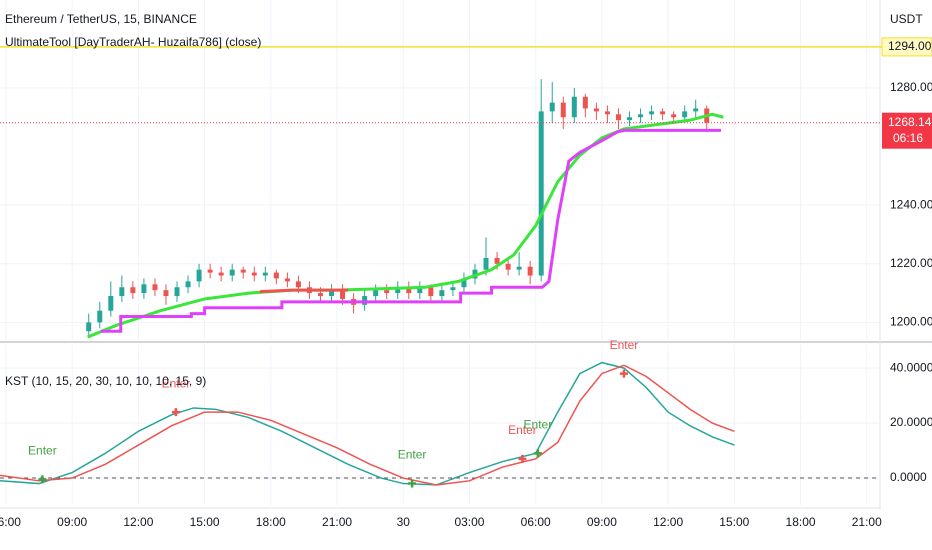 The height and width of the screenshot is (550, 932). I want to click on y-tick-label: 40.0000, so click(911, 367).